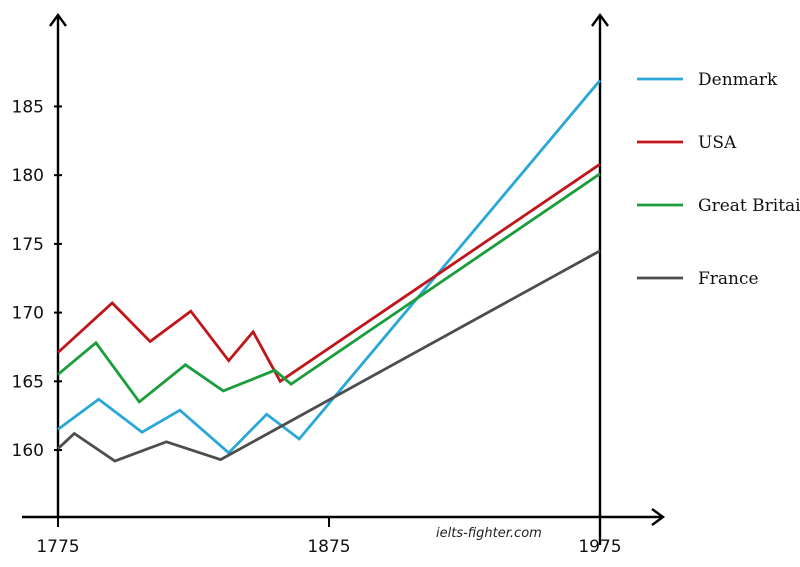  Describe the element at coordinates (489, 533) in the screenshot. I see `watermark-text: ielts-fighter.com` at that location.